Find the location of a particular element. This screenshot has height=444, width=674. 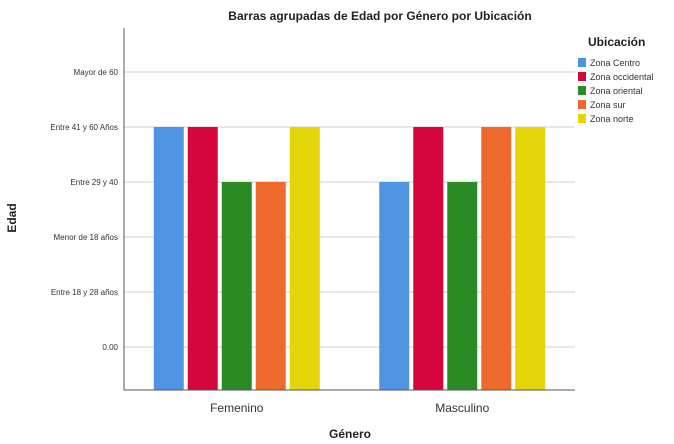

legend-entry: Zona Centro is located at coordinates (615, 63).